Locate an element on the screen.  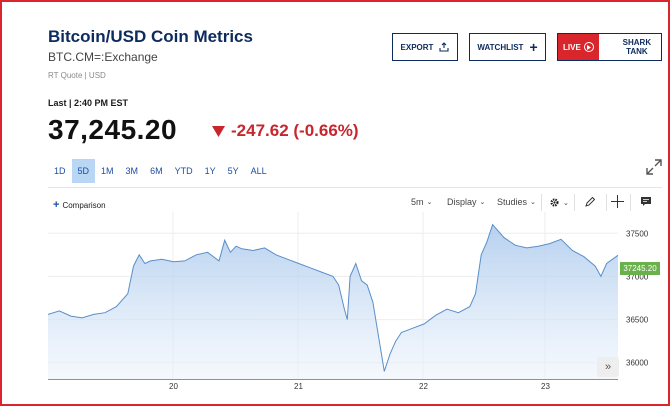
x-tick-label: 22 is located at coordinates (423, 386).